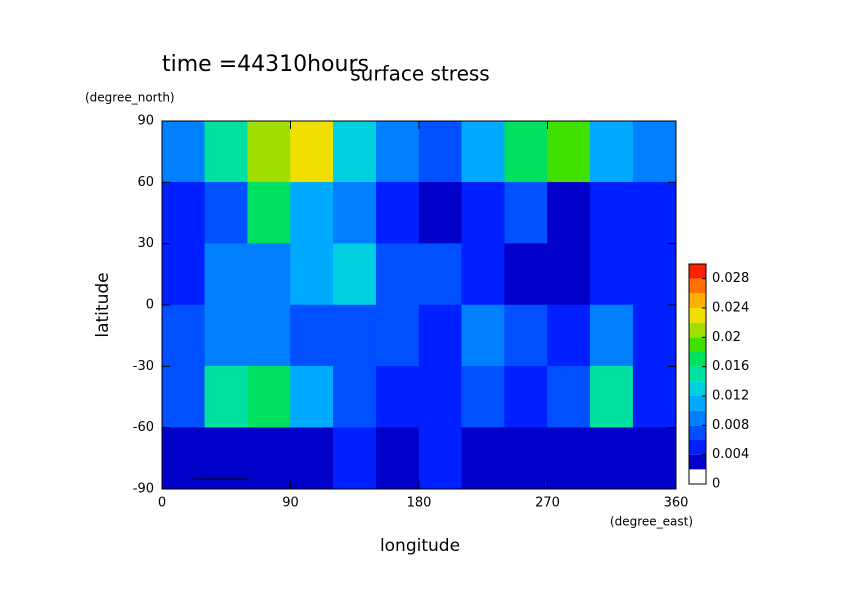  What do you see at coordinates (290, 503) in the screenshot?
I see `x-tick-label: 90` at bounding box center [290, 503].